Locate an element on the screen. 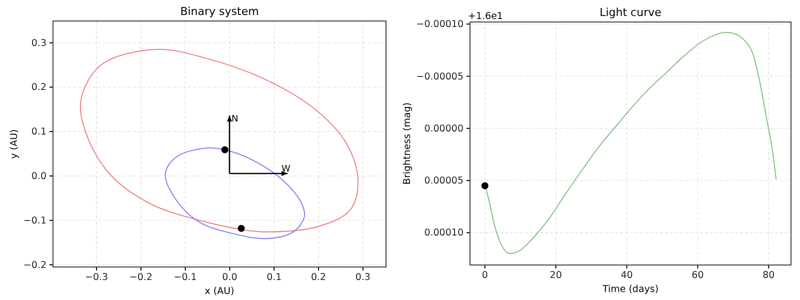 The image size is (800, 300). x-tick-label: 40 is located at coordinates (626, 276).